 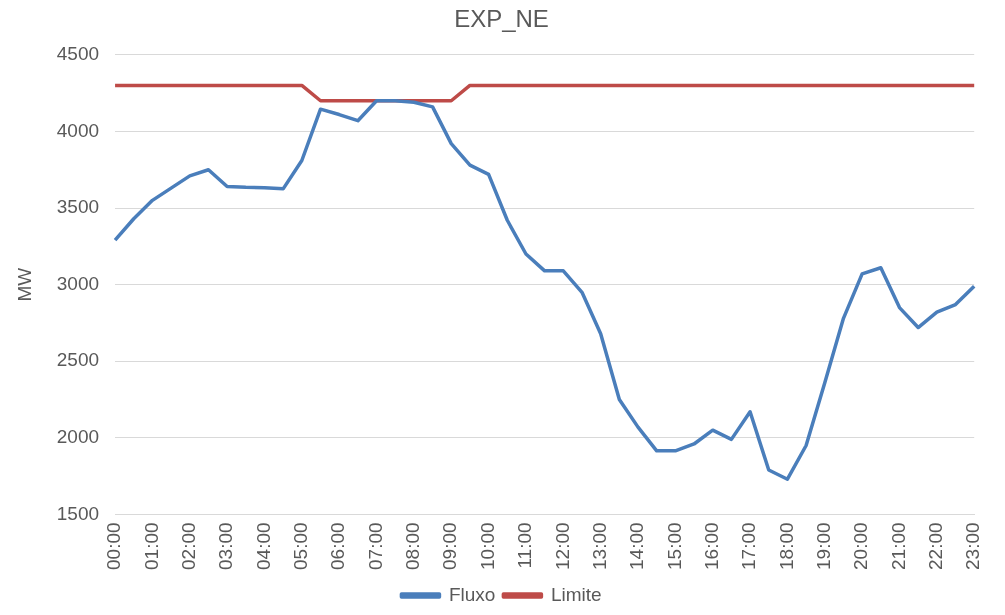 What do you see at coordinates (78, 360) in the screenshot?
I see `y-tick-label: 2500` at bounding box center [78, 360].